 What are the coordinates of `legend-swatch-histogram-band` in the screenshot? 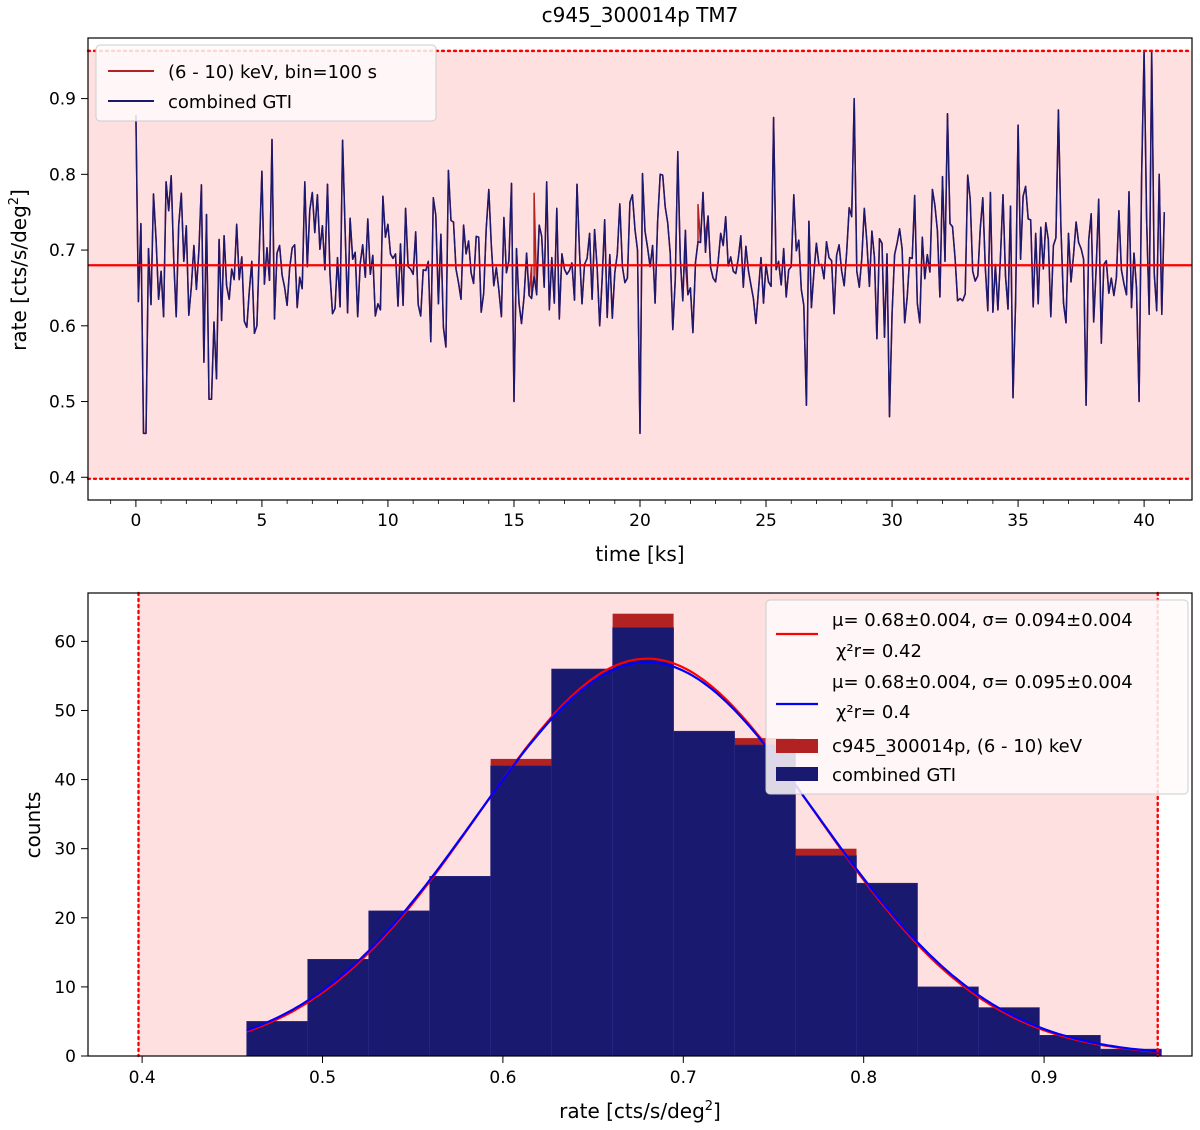 It's located at (797, 746).